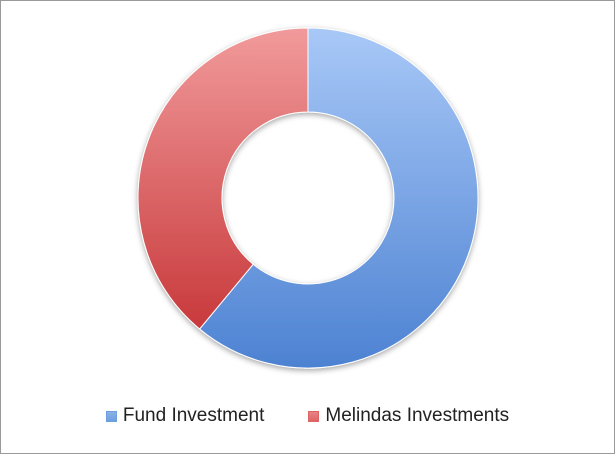 The height and width of the screenshot is (454, 615). I want to click on legend-entry-fund-investment: Fund Investment, so click(185, 416).